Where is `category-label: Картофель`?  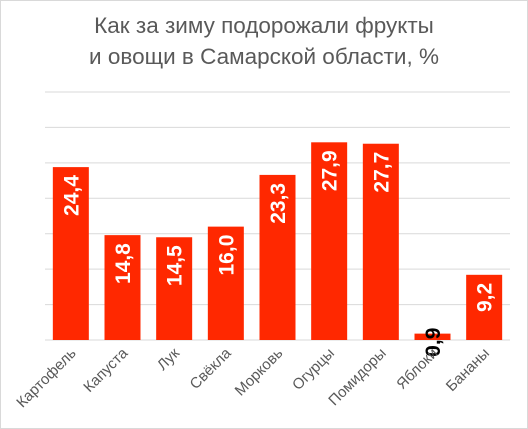 category-label: Картофель is located at coordinates (46, 378).